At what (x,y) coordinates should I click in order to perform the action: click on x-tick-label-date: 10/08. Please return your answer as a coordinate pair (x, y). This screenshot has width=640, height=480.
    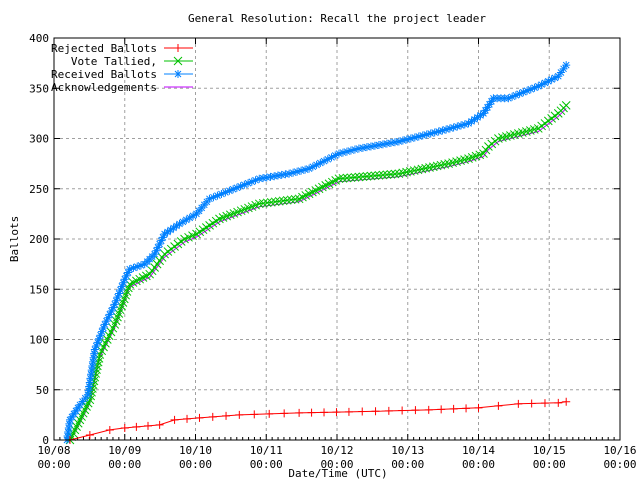
    Looking at the image, I should click on (53, 450).